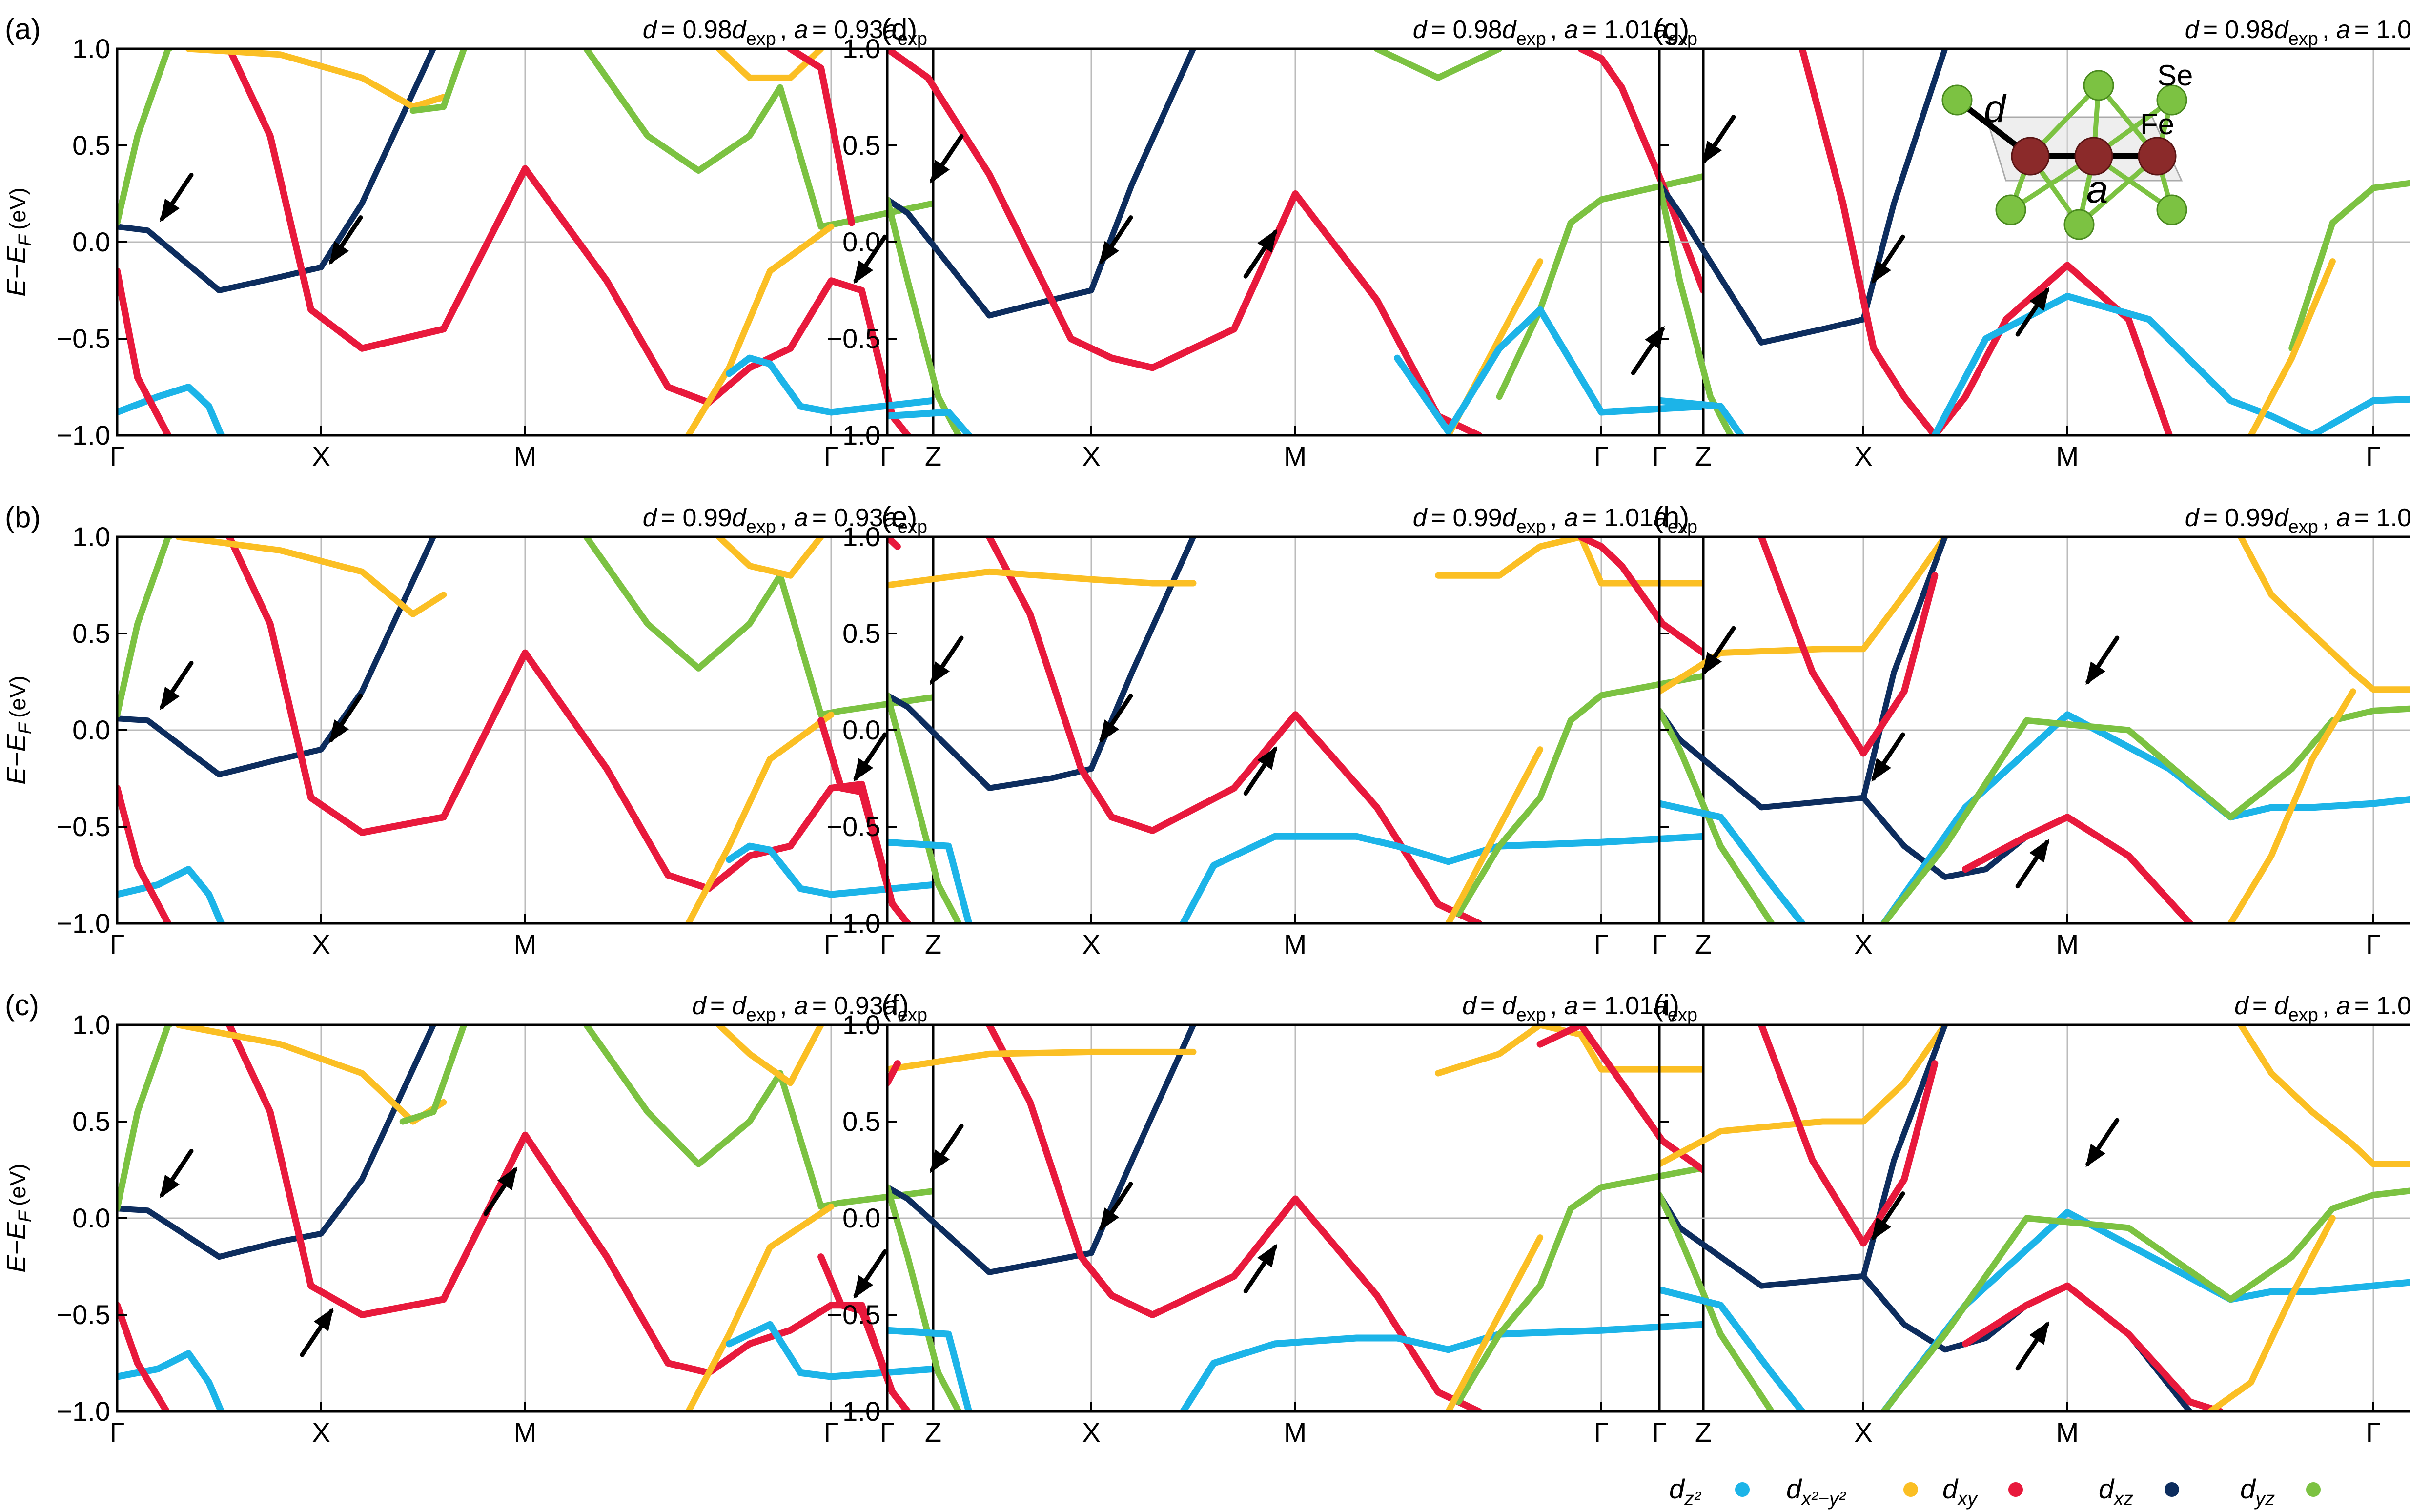 This screenshot has height=1512, width=2410. Describe the element at coordinates (1703, 944) in the screenshot. I see `xtick-label: Z` at that location.